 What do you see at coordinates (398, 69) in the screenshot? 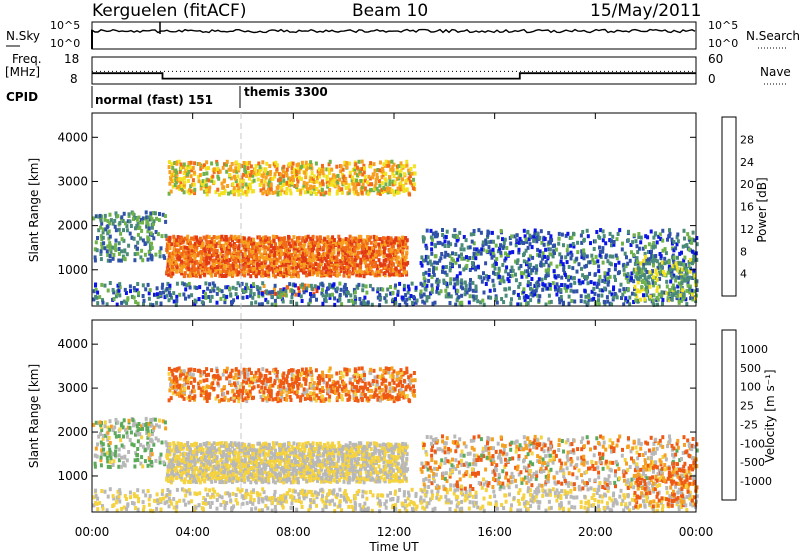
I see `frequency-panel: Freq. [MHz] 18 8 60 0 Nave` at bounding box center [398, 69].